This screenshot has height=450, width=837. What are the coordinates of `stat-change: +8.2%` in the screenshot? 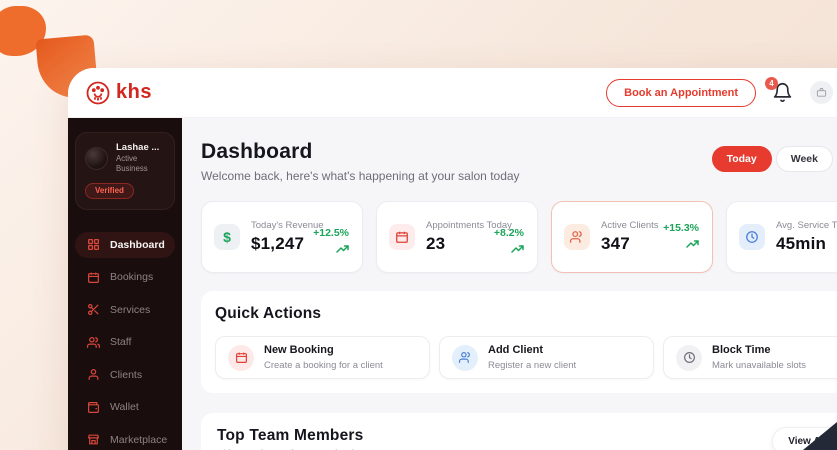 It's located at (509, 240).